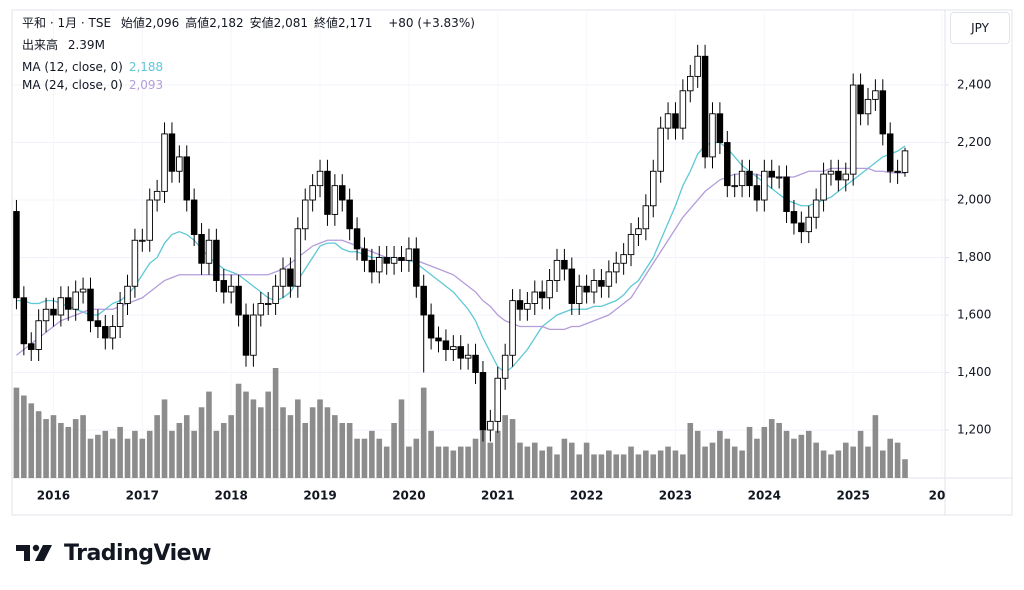 This screenshot has width=1024, height=590. What do you see at coordinates (974, 315) in the screenshot?
I see `y-tick-label: 1,600` at bounding box center [974, 315].